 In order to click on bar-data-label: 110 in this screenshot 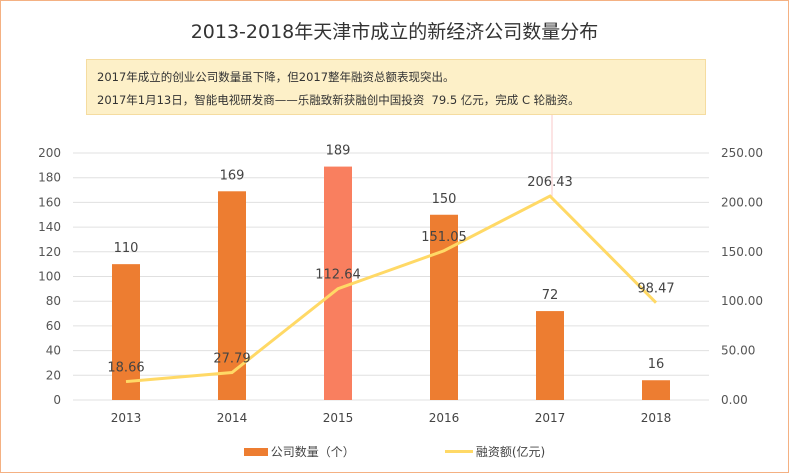, I will do `click(126, 248)`.